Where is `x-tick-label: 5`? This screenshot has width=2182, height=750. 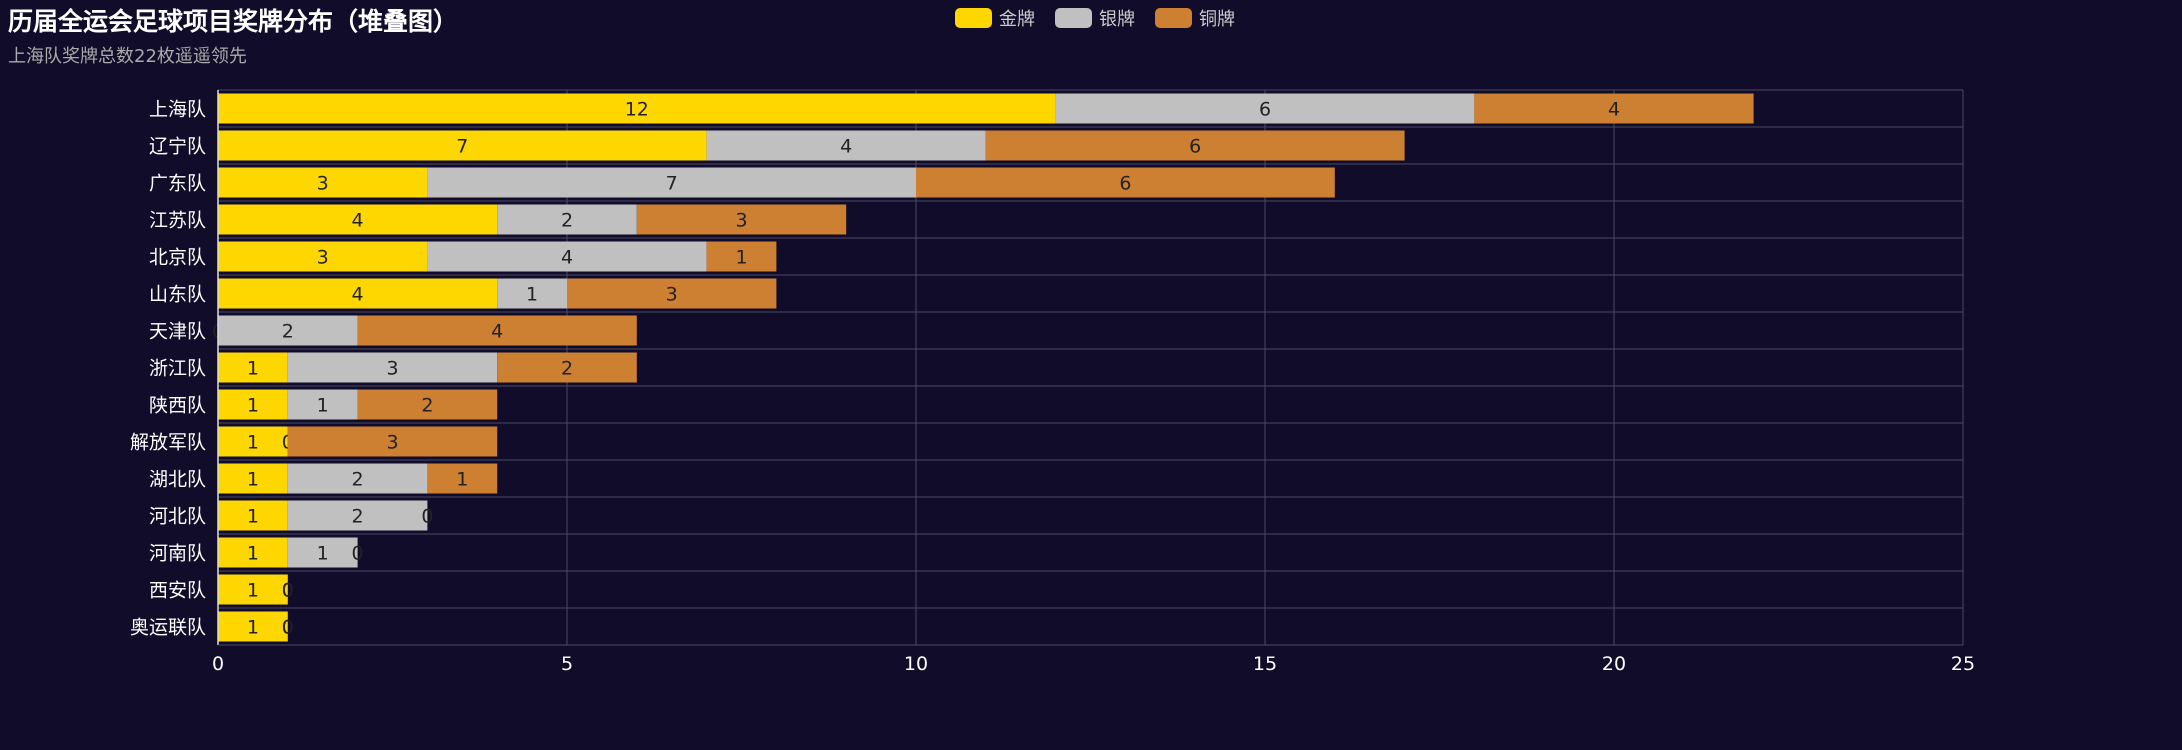
x-tick-label: 5 is located at coordinates (567, 664).